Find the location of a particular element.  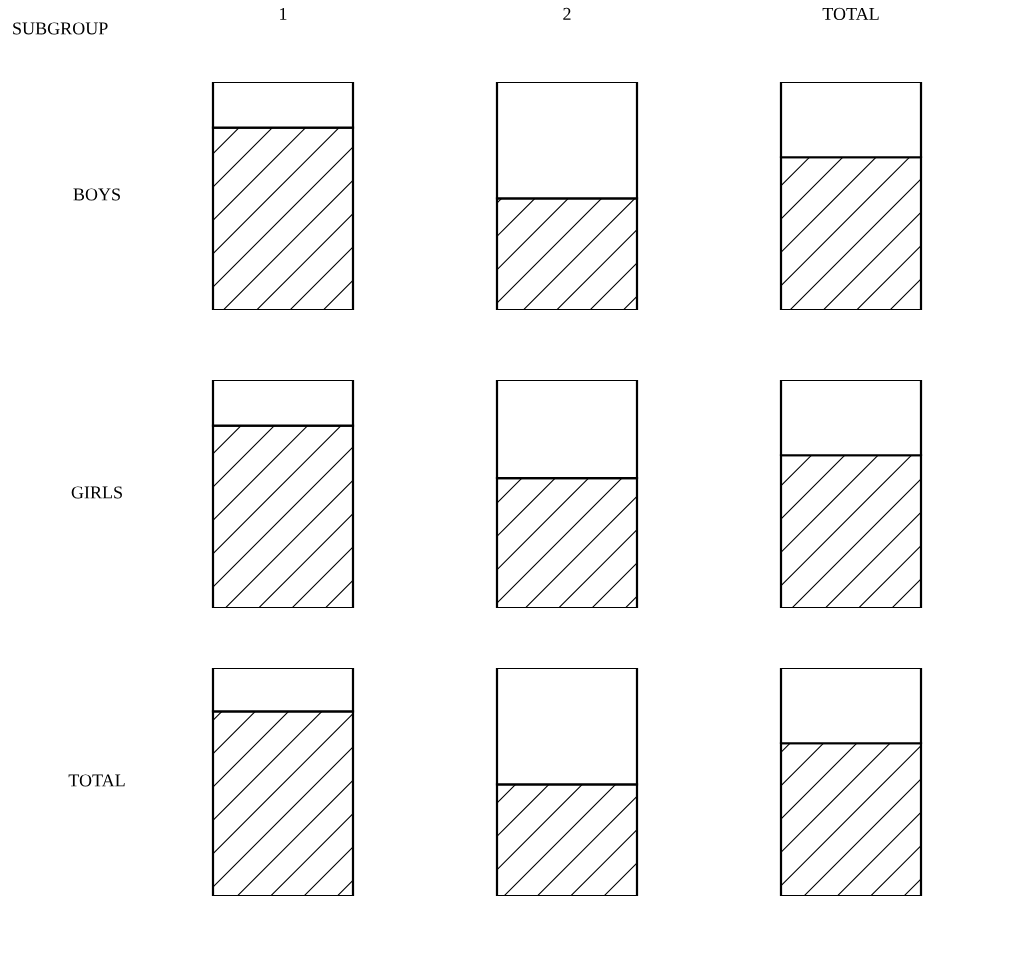

y-axis-title: GIRLS is located at coordinates (96, 492).